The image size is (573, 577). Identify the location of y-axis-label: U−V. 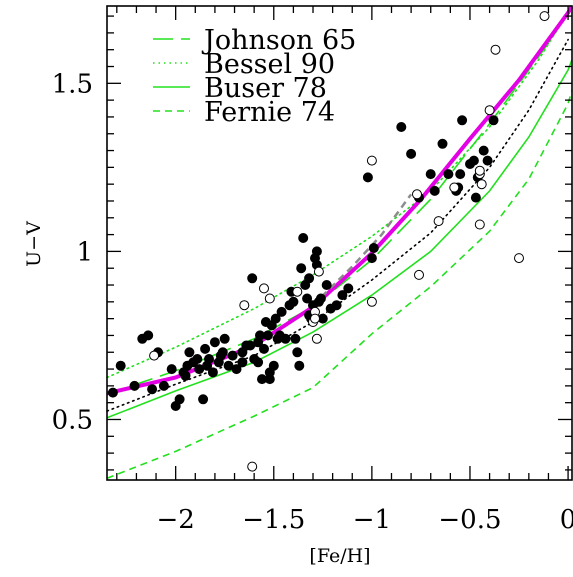
(34, 244).